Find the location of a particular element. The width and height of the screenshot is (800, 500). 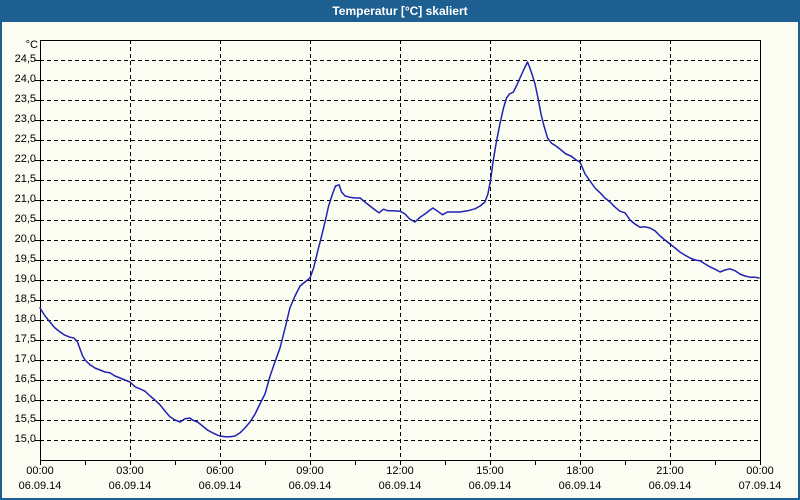

x-tick-time: 12:00 is located at coordinates (400, 471).